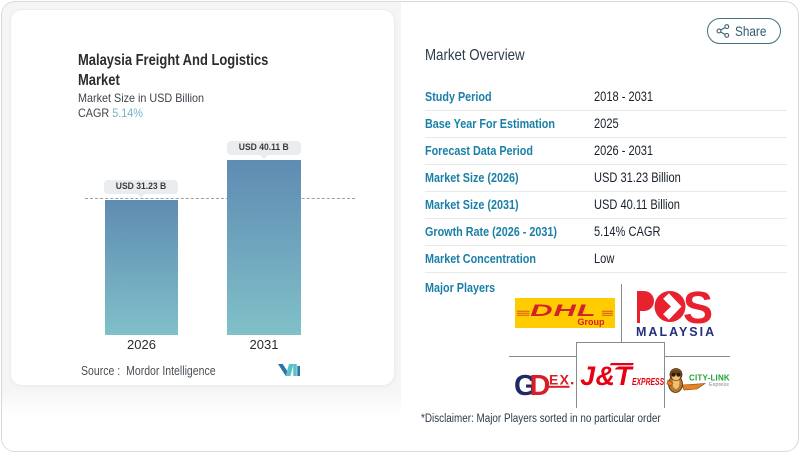 This screenshot has height=453, width=800. Describe the element at coordinates (591, 322) in the screenshot. I see `svg-text: Group` at that location.